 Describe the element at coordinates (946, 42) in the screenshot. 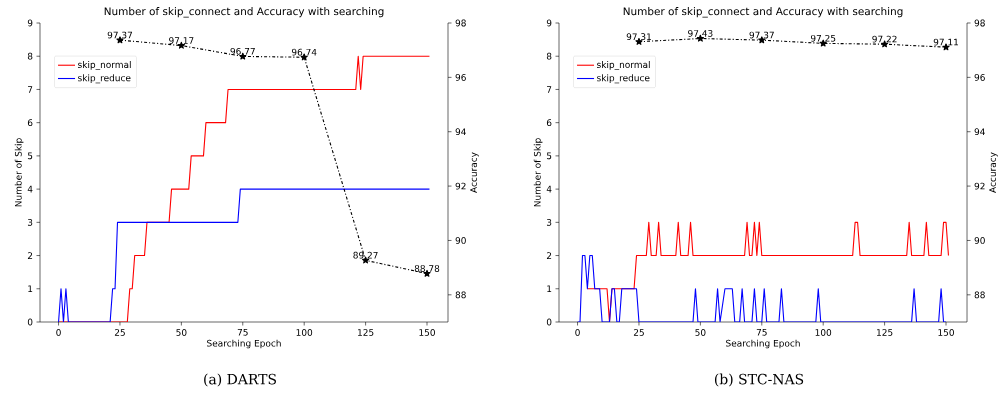

I see `data-label: 97.11` at that location.